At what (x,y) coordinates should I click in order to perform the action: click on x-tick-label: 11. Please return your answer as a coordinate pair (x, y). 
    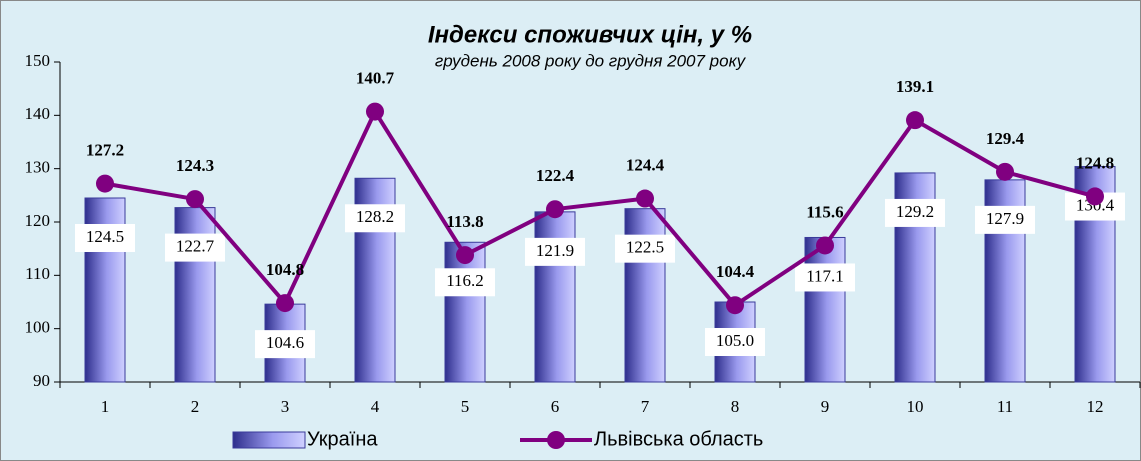
    Looking at the image, I should click on (1005, 406).